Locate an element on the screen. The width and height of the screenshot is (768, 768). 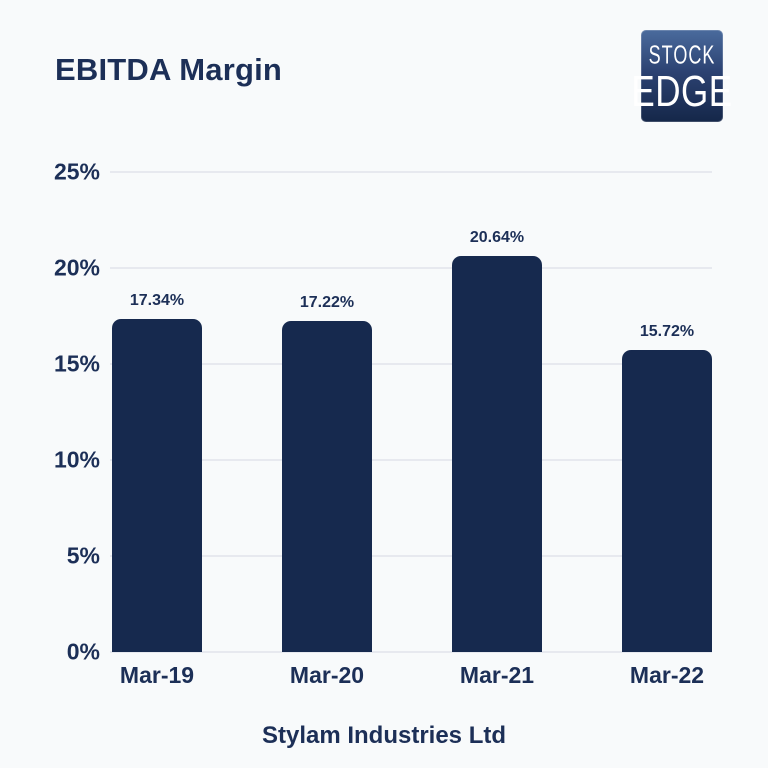
x-axis-label: Mar-19 is located at coordinates (157, 675).